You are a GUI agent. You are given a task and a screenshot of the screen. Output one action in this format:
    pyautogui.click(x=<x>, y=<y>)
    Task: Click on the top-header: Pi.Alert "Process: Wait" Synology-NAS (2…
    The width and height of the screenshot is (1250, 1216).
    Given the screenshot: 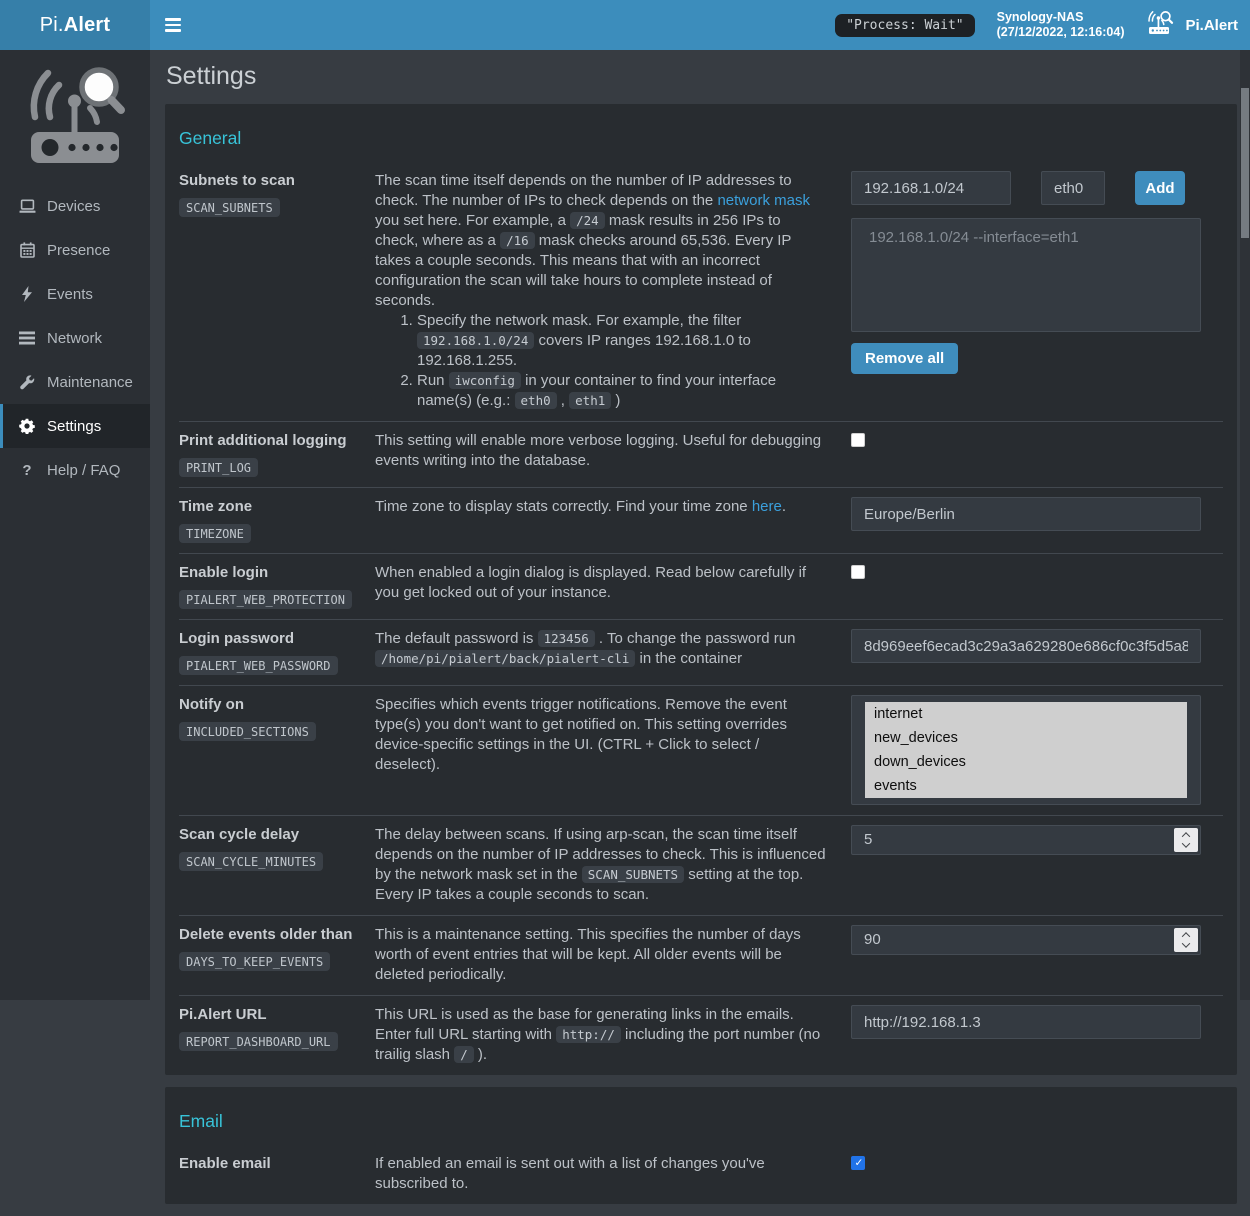 What is the action you would take?
    pyautogui.click(x=625, y=25)
    